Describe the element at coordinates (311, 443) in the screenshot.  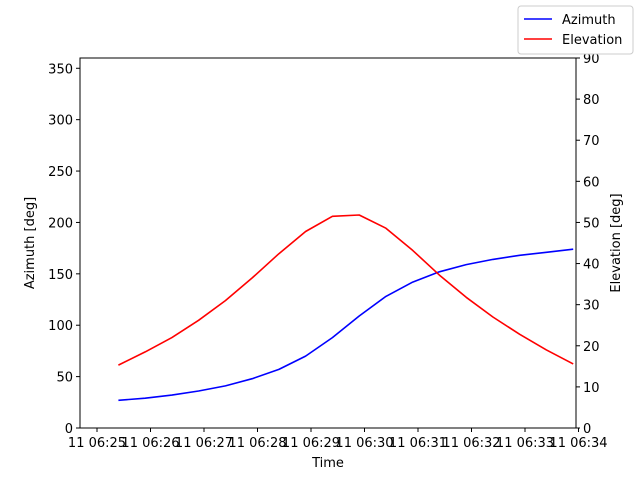
I see `x-tick-label: 11 06:29` at that location.